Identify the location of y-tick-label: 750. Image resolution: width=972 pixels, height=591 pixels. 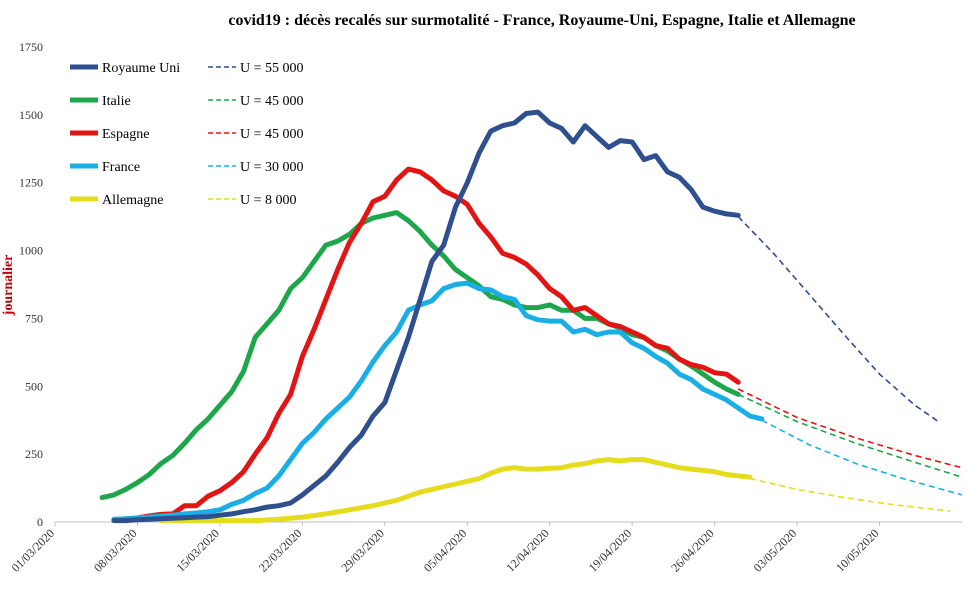
(34, 318).